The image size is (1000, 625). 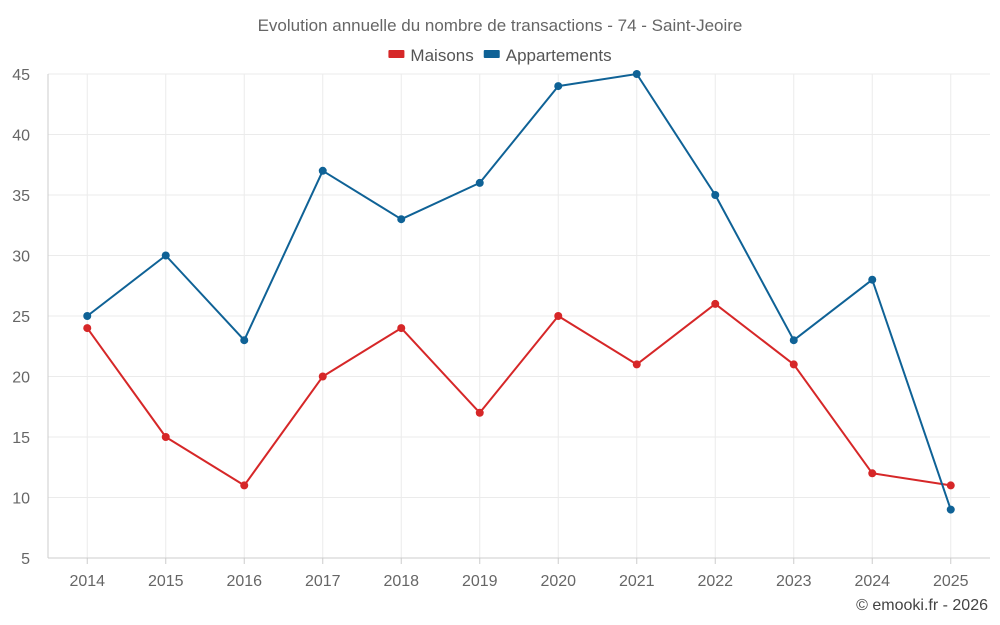 I want to click on legend-label: Maisons, so click(x=441, y=55).